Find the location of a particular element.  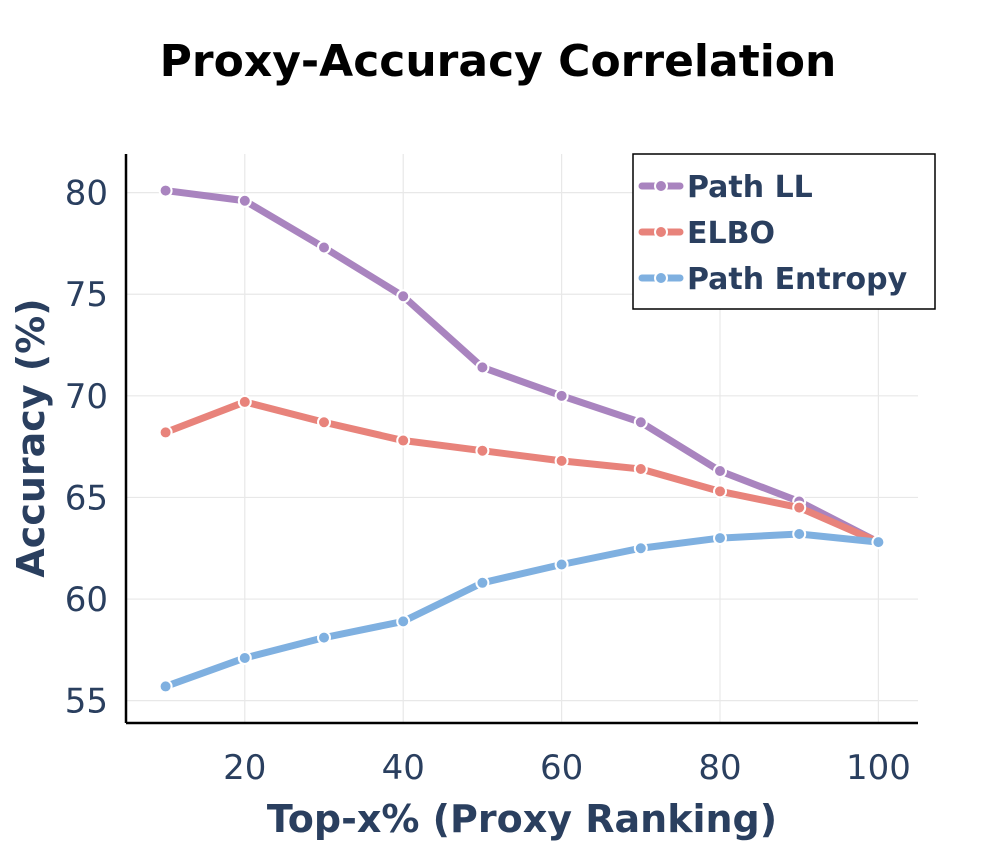

x-ticks: 20 40 60 80 100 is located at coordinates (567, 768).